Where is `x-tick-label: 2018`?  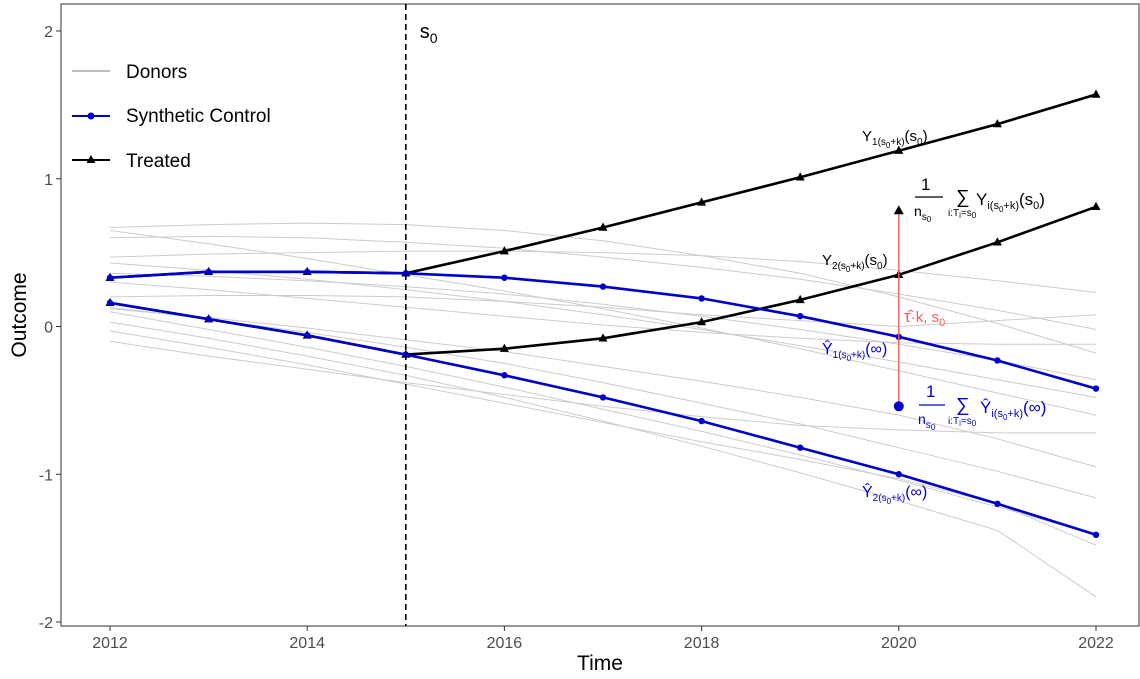
x-tick-label: 2018 is located at coordinates (702, 643).